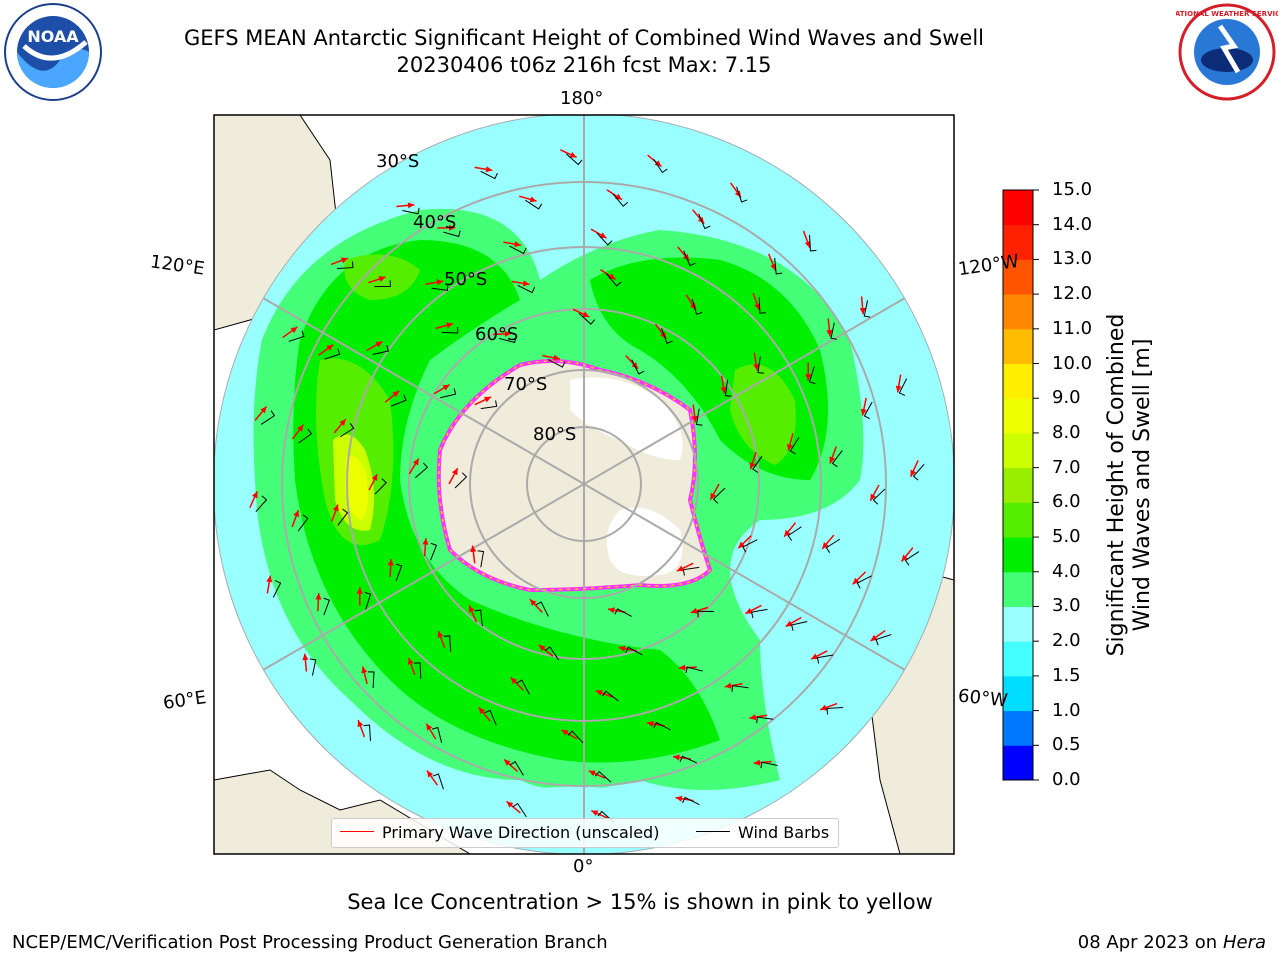 The image size is (1280, 960). What do you see at coordinates (1072, 259) in the screenshot?
I see `colorbar-tick-label: 13.0` at bounding box center [1072, 259].